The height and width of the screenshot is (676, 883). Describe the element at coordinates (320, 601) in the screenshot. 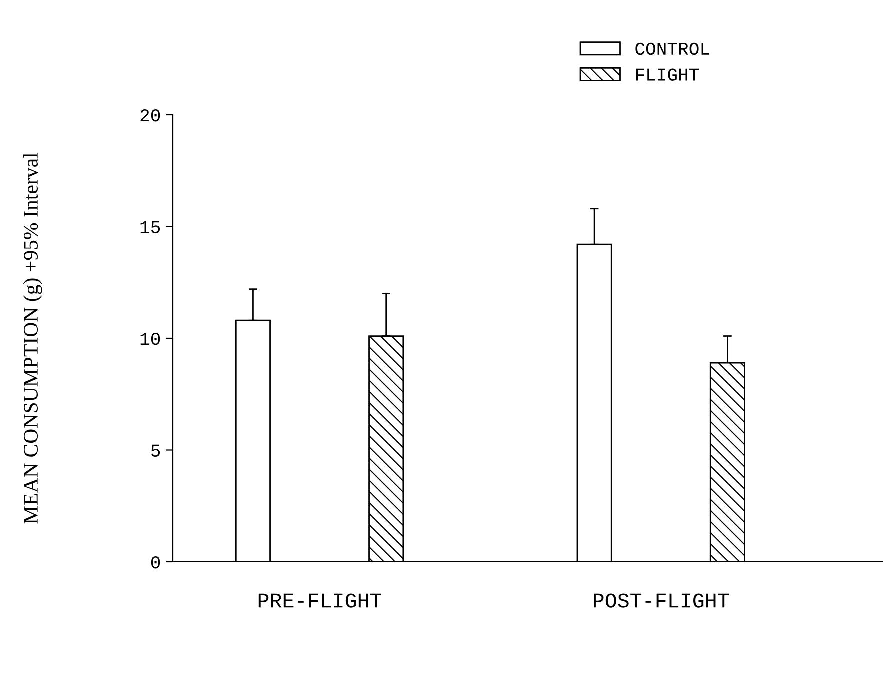

I see `x-tick-label: PRE-FLIGHT` at that location.